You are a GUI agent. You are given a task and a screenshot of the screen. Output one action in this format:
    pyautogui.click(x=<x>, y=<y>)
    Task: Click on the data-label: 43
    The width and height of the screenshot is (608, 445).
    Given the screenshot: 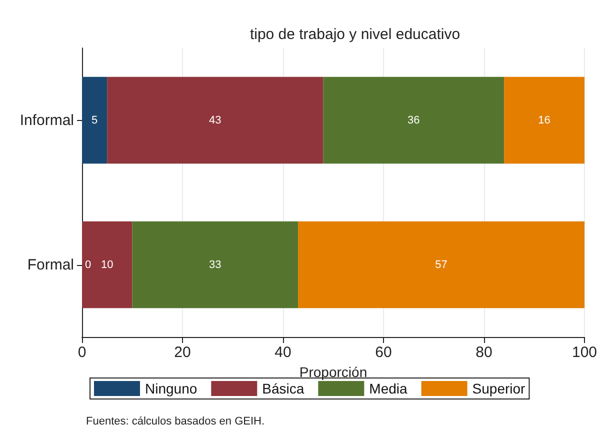 What is the action you would take?
    pyautogui.click(x=215, y=120)
    